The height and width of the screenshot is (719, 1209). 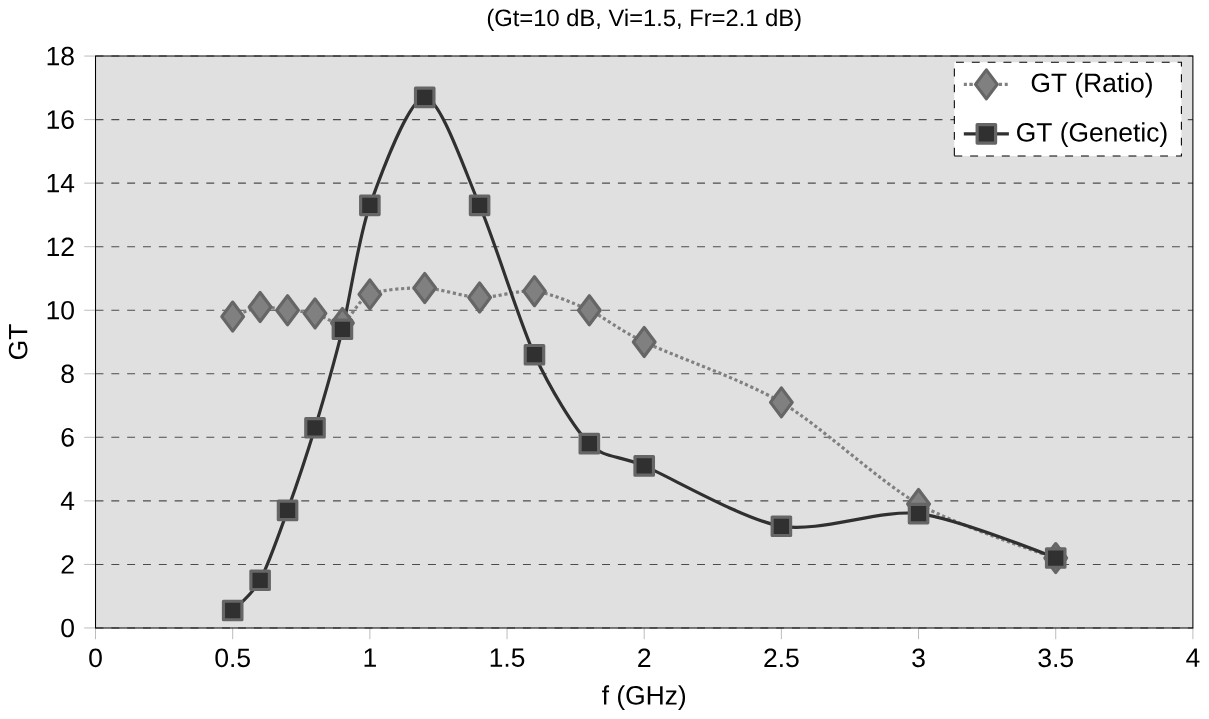 I want to click on y-tick-label: 14, so click(x=61, y=183).